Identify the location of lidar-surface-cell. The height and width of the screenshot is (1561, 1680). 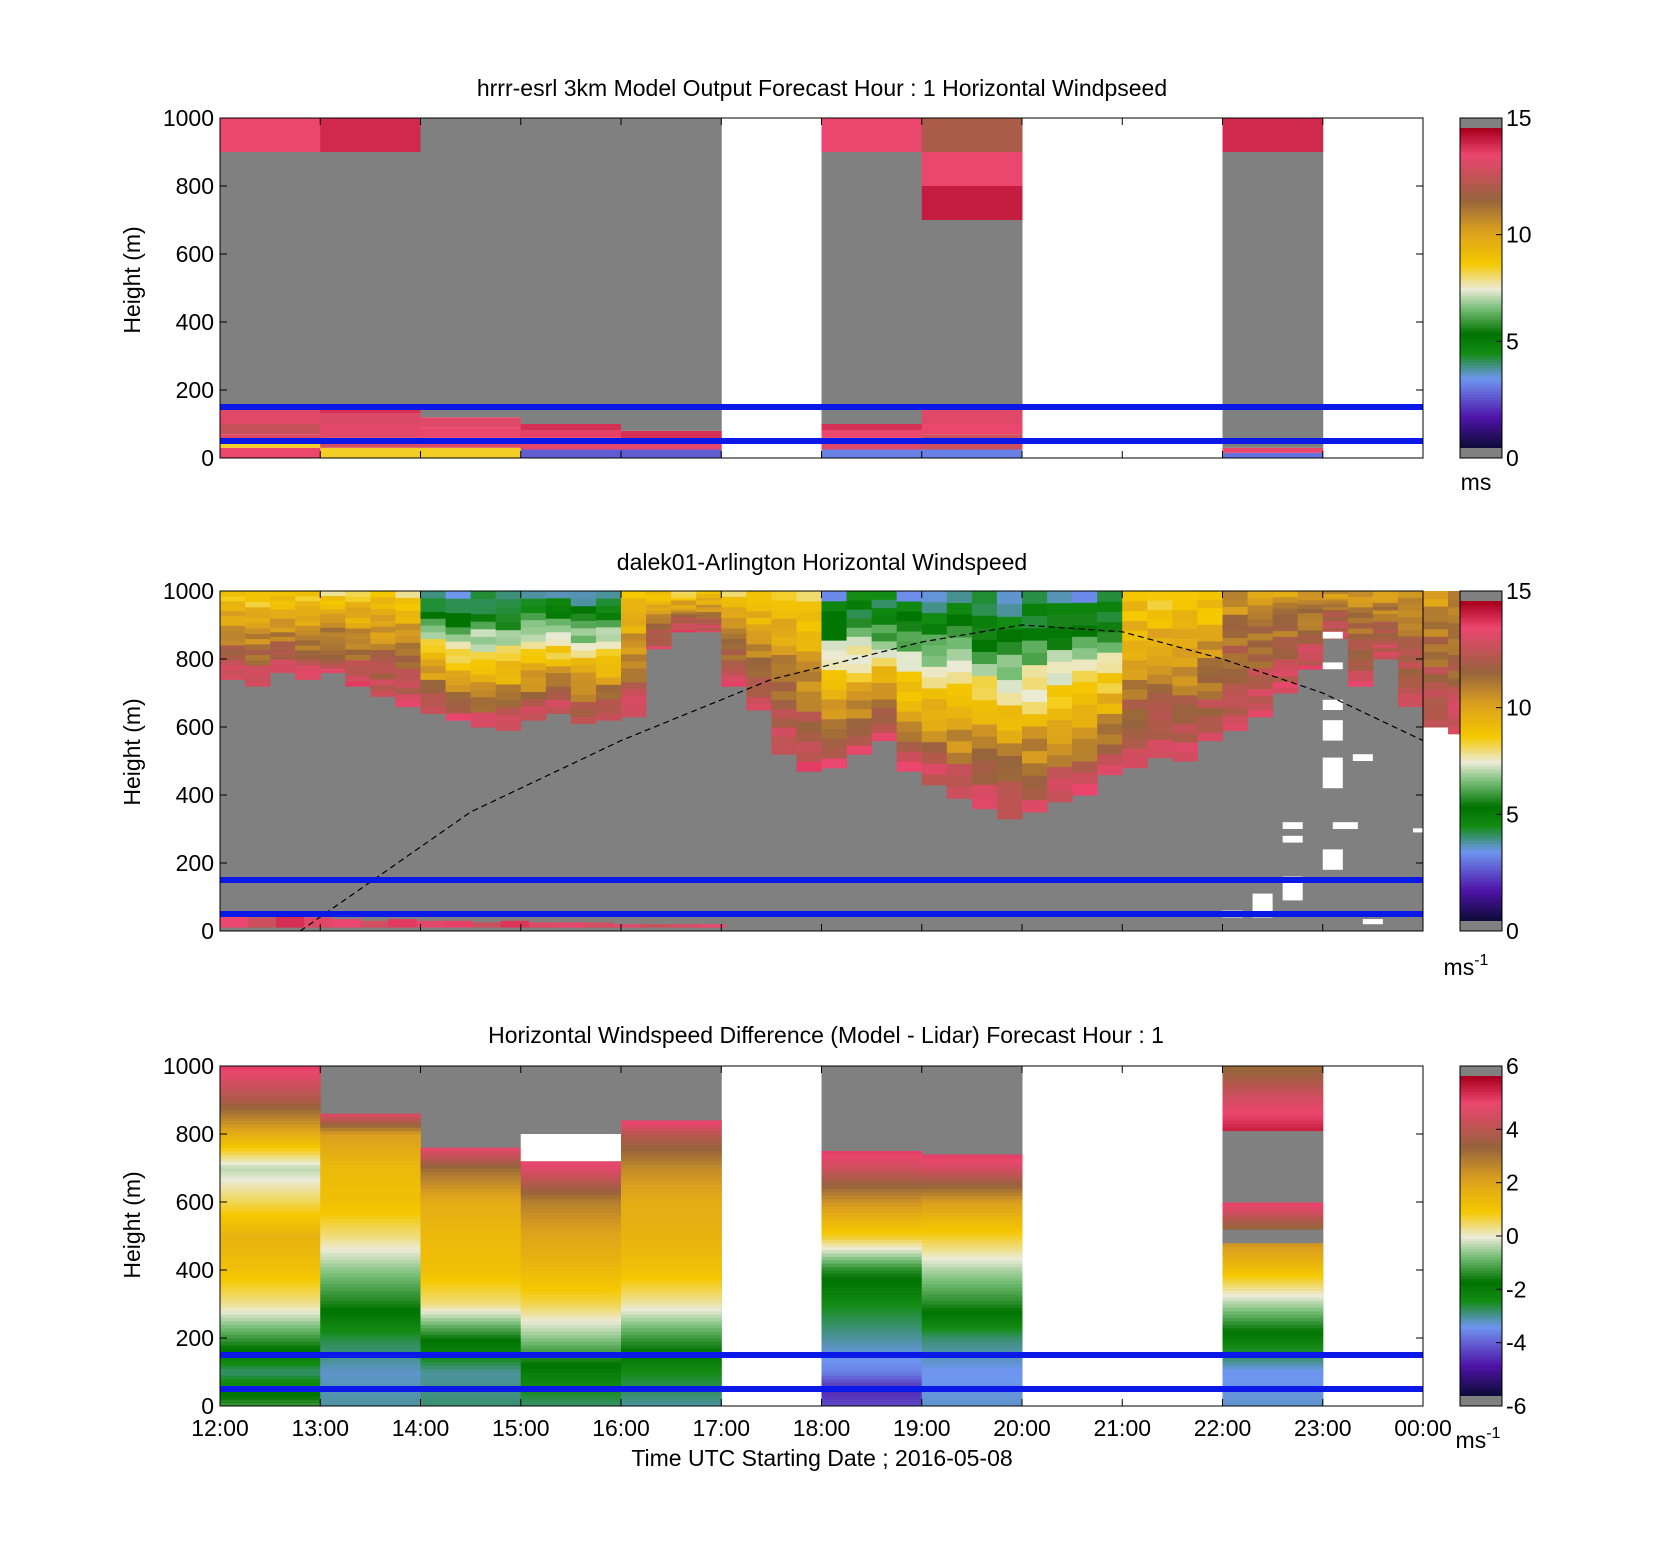
(402, 923).